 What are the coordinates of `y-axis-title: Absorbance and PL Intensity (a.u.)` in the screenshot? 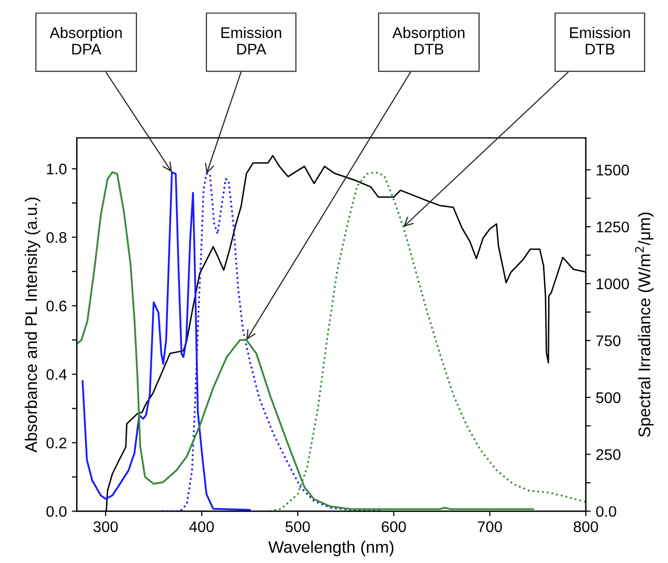 It's located at (32, 325).